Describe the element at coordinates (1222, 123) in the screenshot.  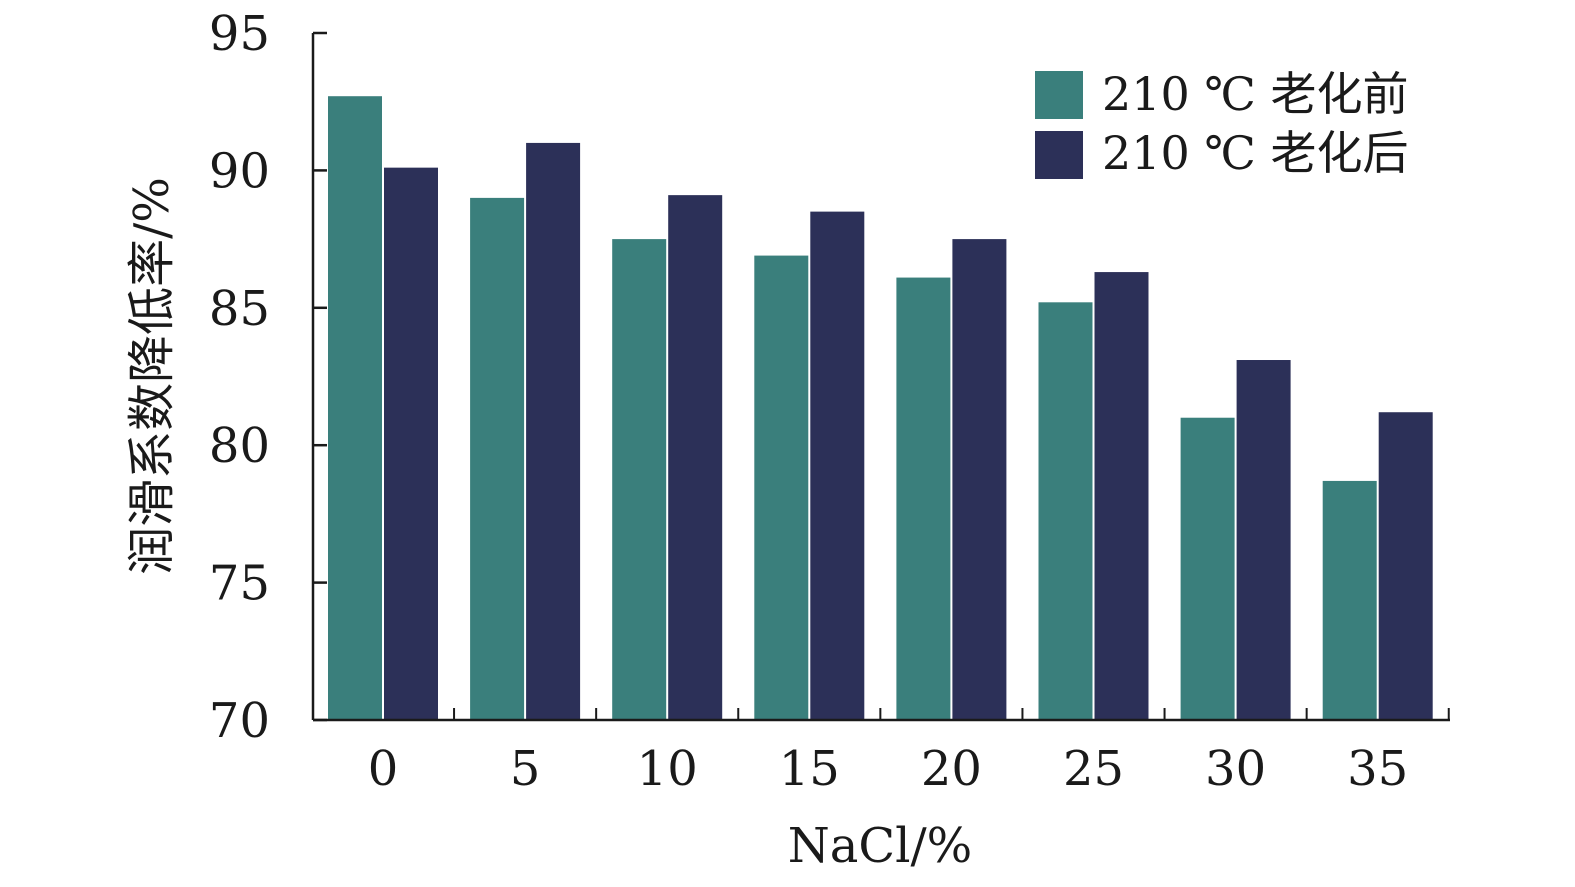
I see `legend: 210 ℃ 老化前 210 ℃ 老化后` at that location.